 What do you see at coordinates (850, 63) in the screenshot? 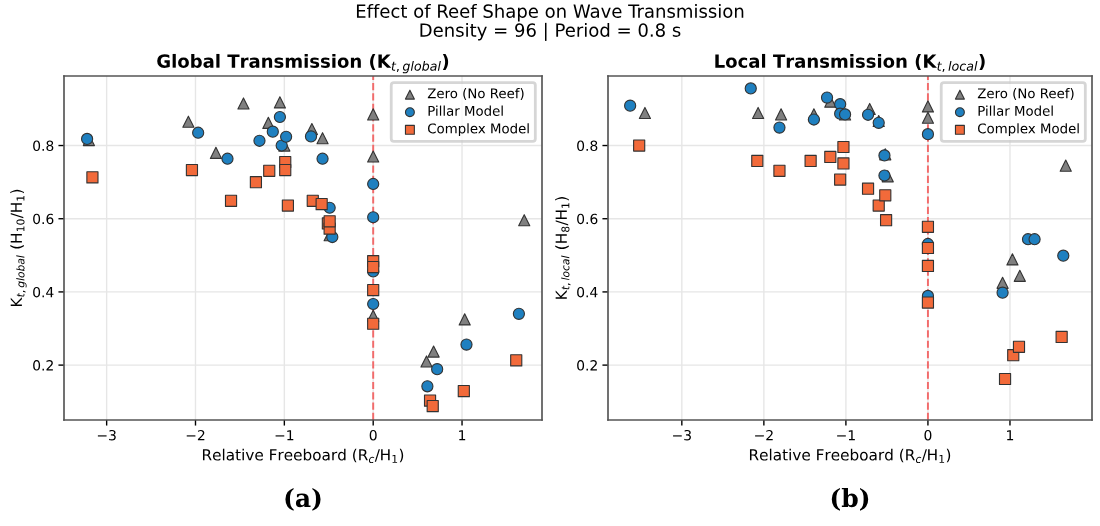
I see `chart-title: Local Transmission (K$_{t,local}$)` at bounding box center [850, 63].